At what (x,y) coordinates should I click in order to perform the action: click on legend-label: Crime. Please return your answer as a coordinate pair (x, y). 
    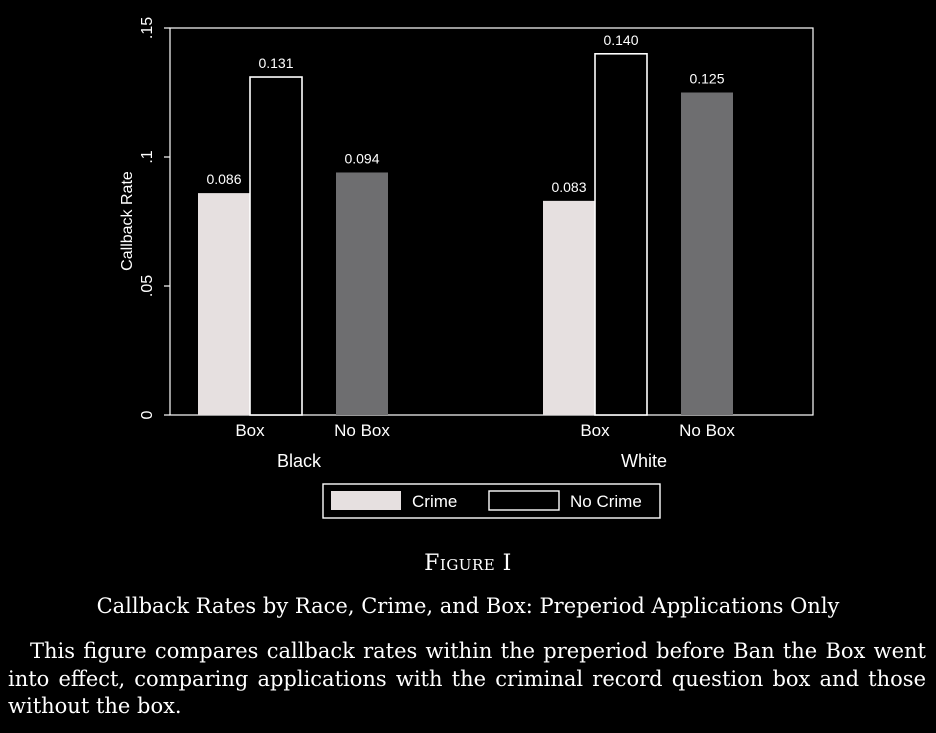
    Looking at the image, I should click on (434, 501).